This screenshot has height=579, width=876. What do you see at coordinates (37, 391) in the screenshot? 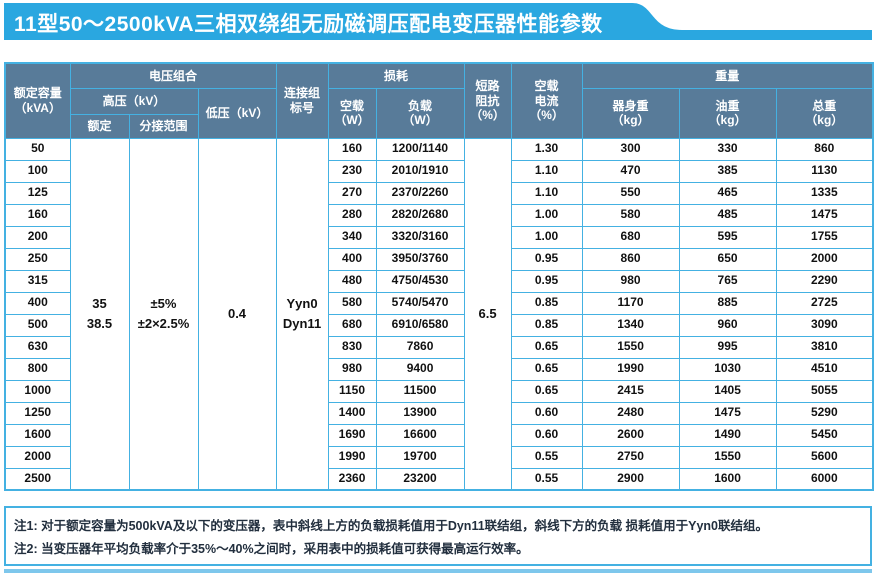
I see `capacity-cell: 1000` at bounding box center [37, 391].